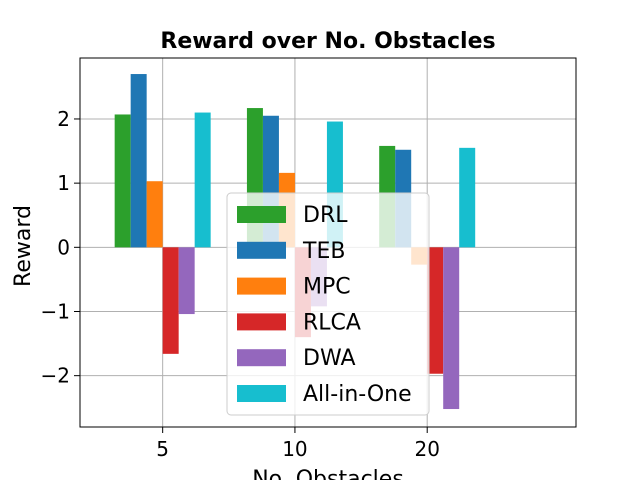 The width and height of the screenshot is (640, 480). Describe the element at coordinates (329, 358) in the screenshot. I see `legend-label: DWA` at that location.